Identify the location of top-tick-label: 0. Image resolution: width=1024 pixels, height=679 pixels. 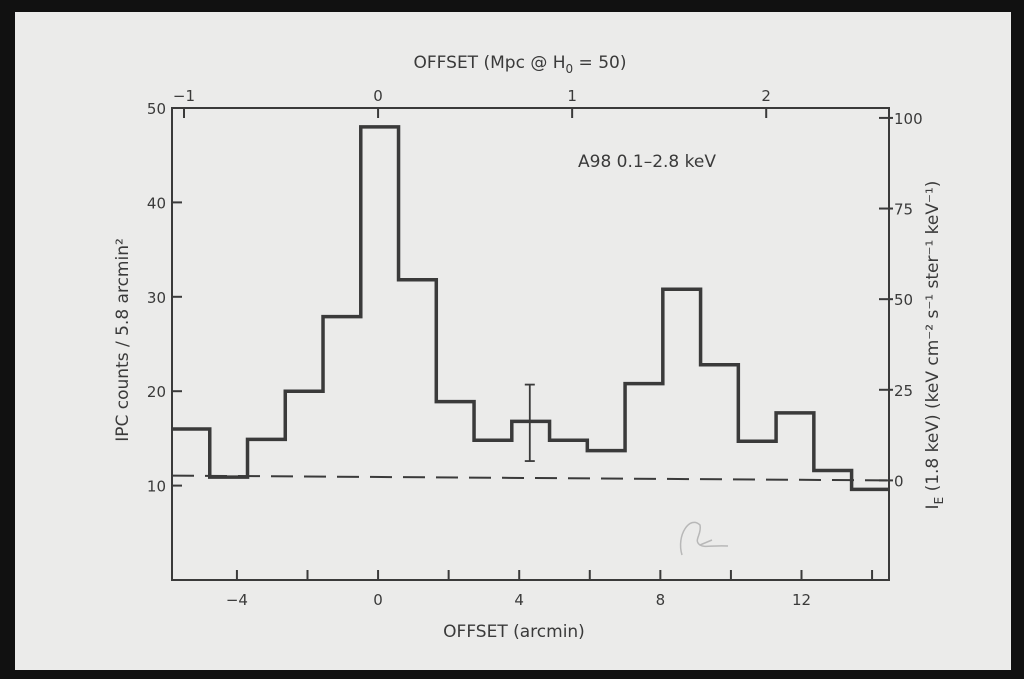
(378, 96).